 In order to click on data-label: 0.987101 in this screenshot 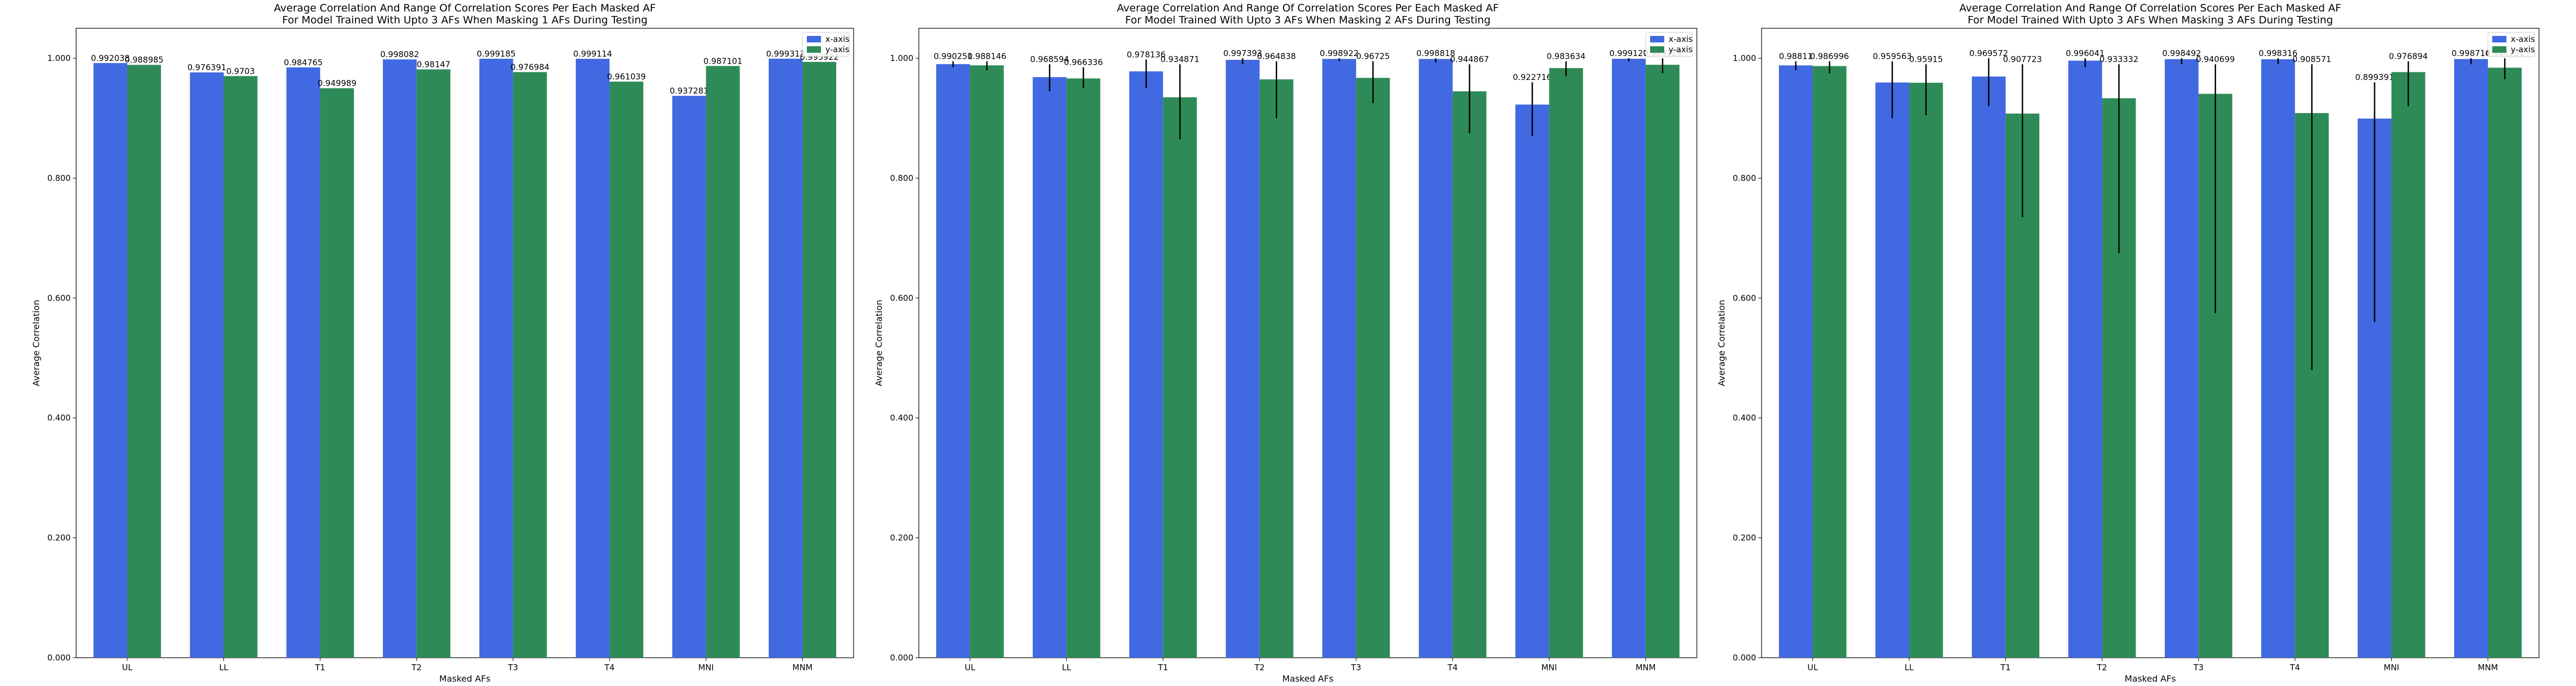, I will do `click(723, 61)`.